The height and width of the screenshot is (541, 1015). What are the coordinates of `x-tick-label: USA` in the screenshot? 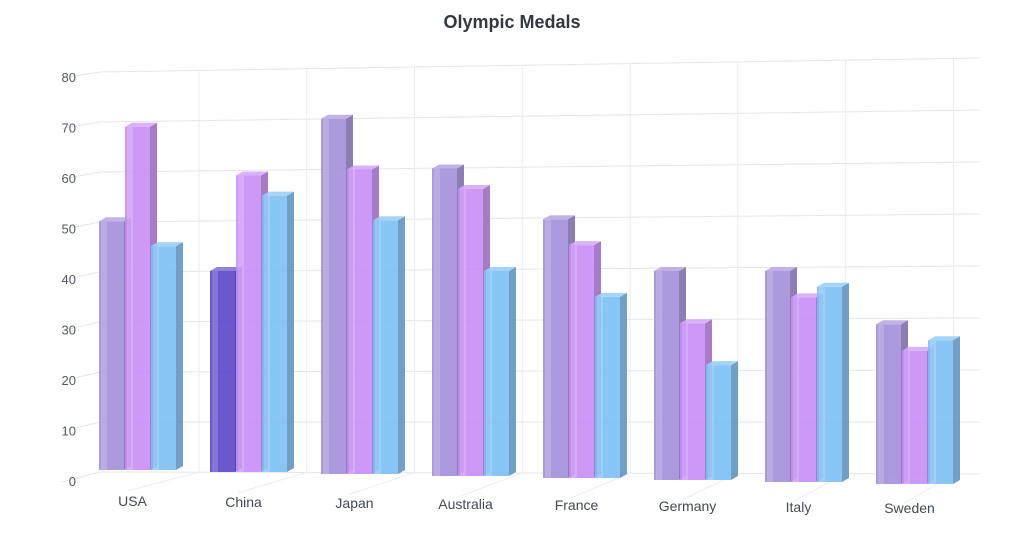 It's located at (132, 501).